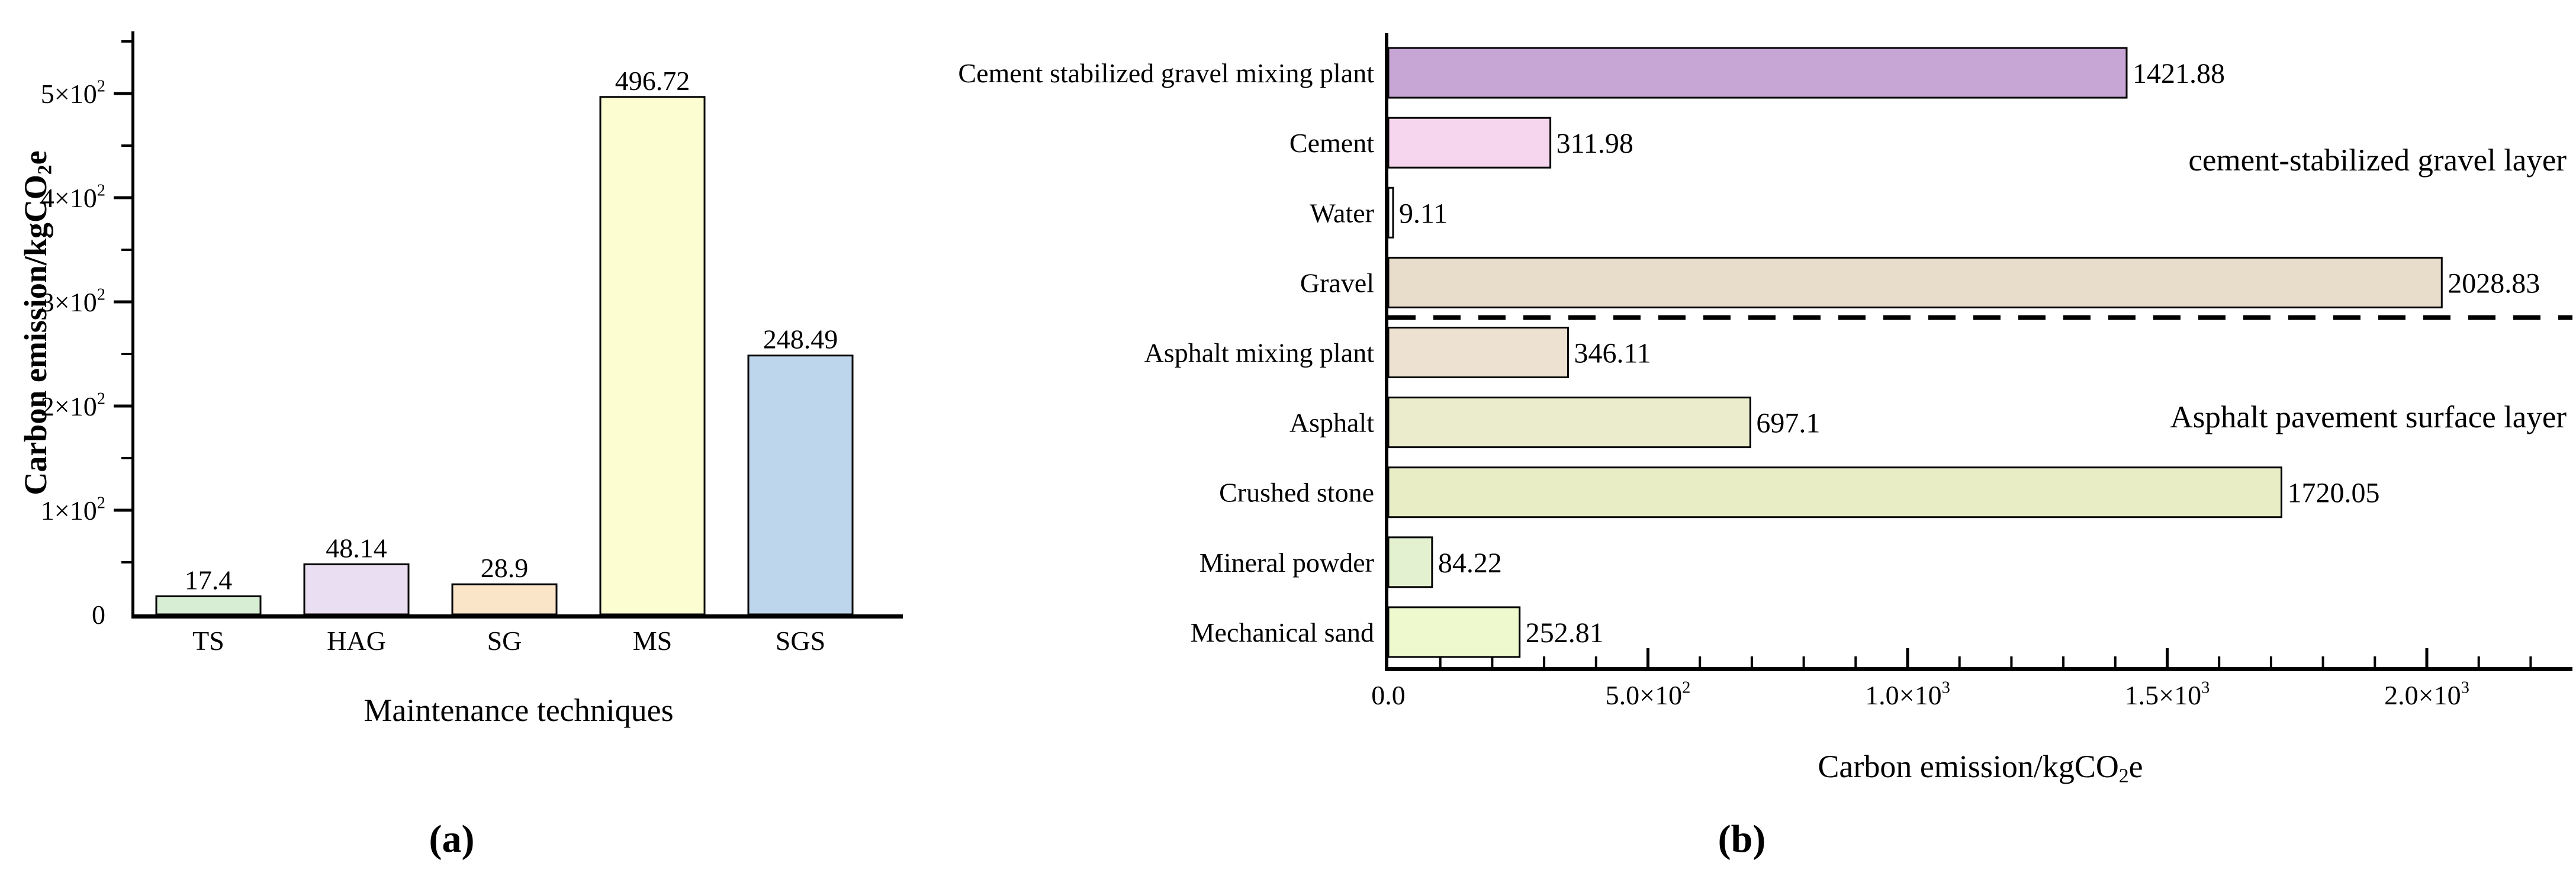  I want to click on y-category-label-asphalt: Asphalt, so click(1331, 423).